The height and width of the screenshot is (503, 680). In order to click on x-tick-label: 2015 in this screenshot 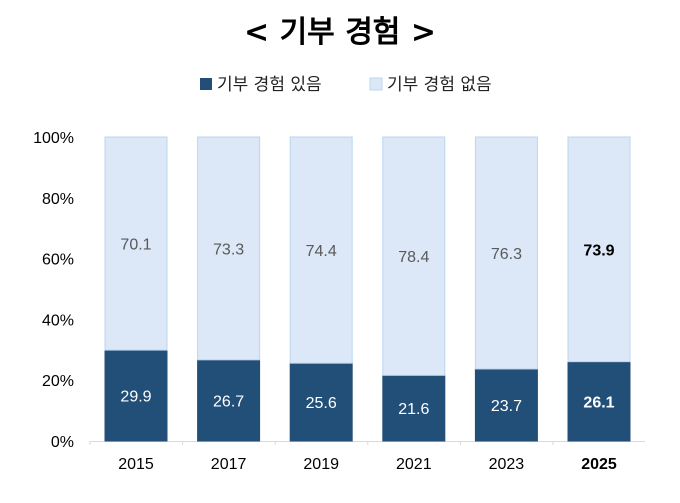, I will do `click(136, 464)`.